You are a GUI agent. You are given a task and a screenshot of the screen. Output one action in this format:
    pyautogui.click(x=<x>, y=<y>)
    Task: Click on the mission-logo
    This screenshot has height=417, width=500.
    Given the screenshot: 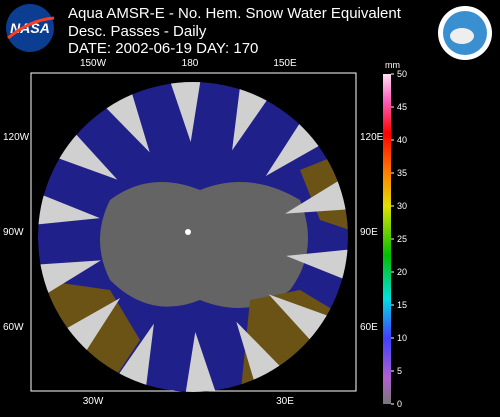 What is the action you would take?
    pyautogui.click(x=465, y=33)
    